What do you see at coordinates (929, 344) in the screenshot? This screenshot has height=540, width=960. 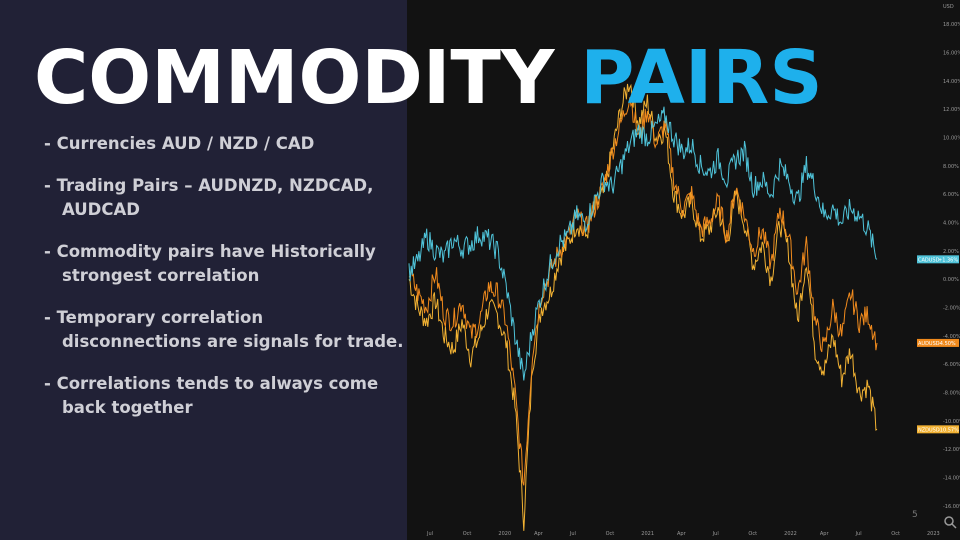 I see `series-name-label: AUDUSD` at bounding box center [929, 344].